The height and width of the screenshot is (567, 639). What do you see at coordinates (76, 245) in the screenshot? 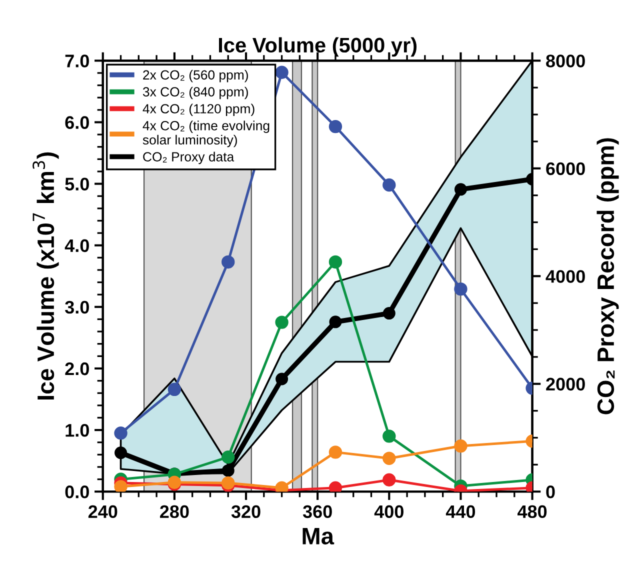
I see `y-tick-label: 4.0` at bounding box center [76, 245].